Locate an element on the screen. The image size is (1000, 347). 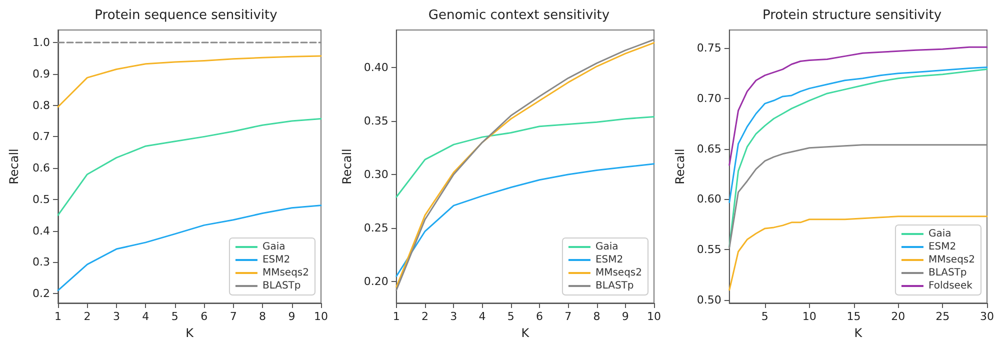
y-tick-label: 0.8 is located at coordinates (41, 105).